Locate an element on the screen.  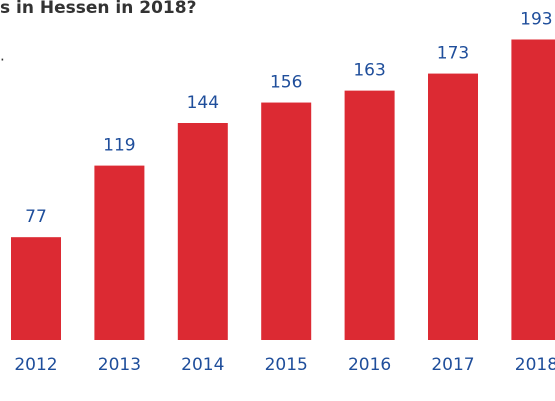
x-tick-label: 2014 is located at coordinates (202, 365).